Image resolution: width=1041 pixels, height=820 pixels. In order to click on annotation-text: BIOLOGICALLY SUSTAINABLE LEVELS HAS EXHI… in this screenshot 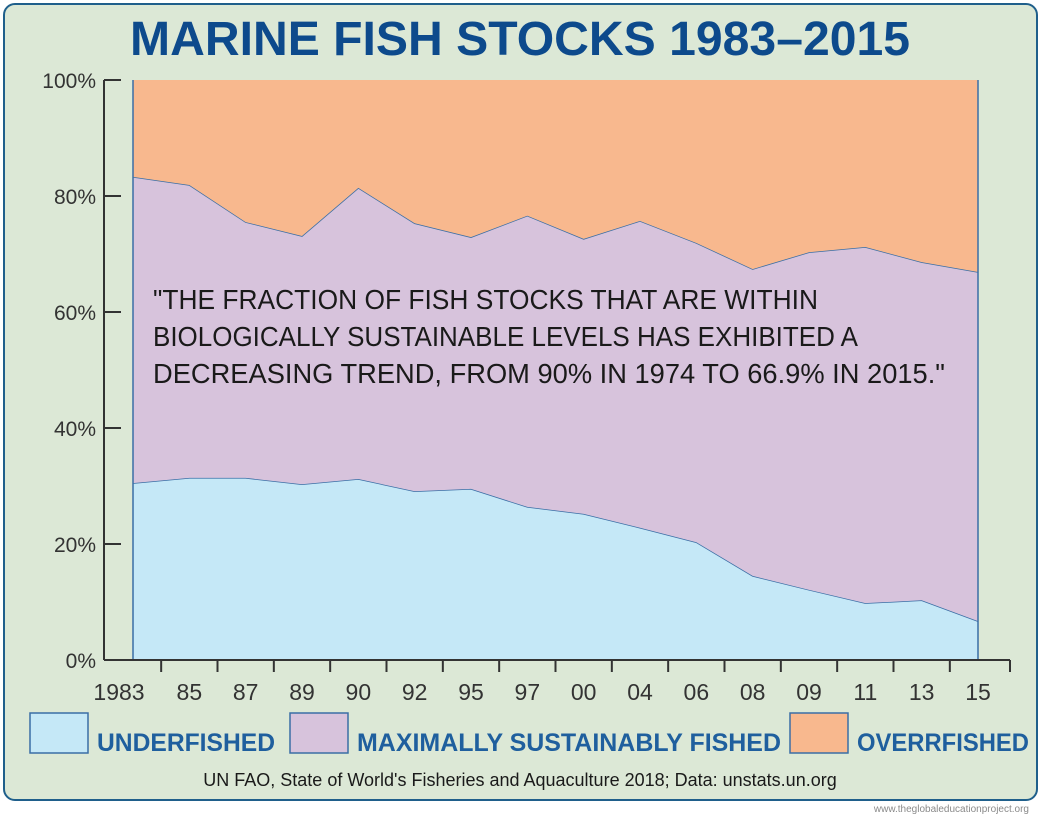, I will do `click(505, 336)`.